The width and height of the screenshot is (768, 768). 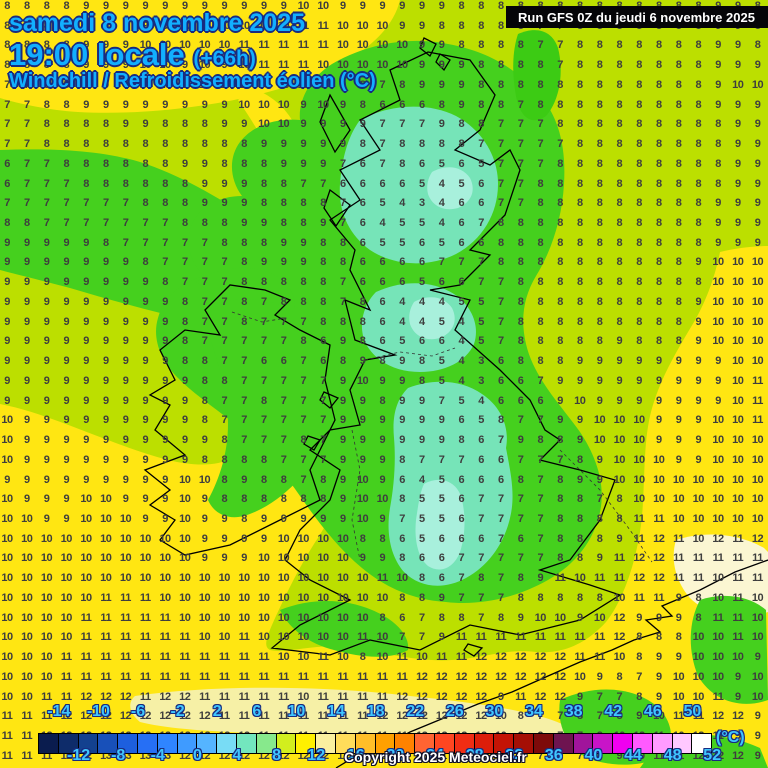 I want to click on scale-tick-label: 42, so click(x=613, y=712).